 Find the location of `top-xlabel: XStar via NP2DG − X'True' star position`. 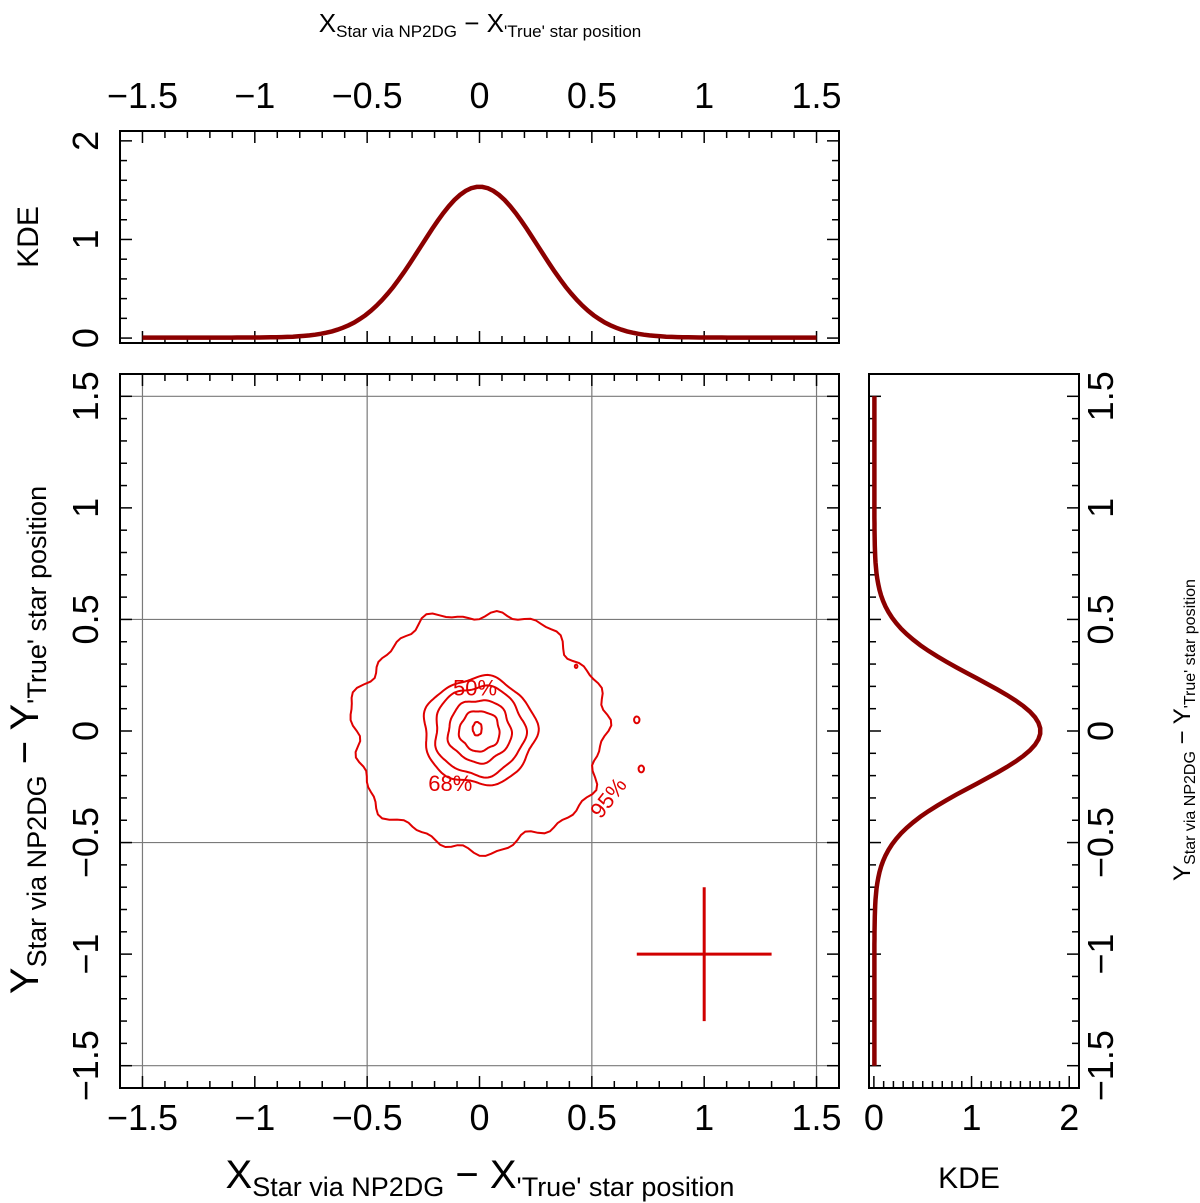

top-xlabel: XStar via NP2DG − X'True' star position is located at coordinates (480, 24).